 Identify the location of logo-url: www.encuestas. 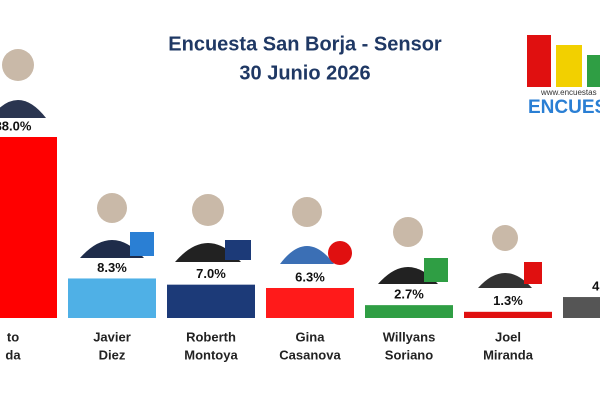
(568, 92).